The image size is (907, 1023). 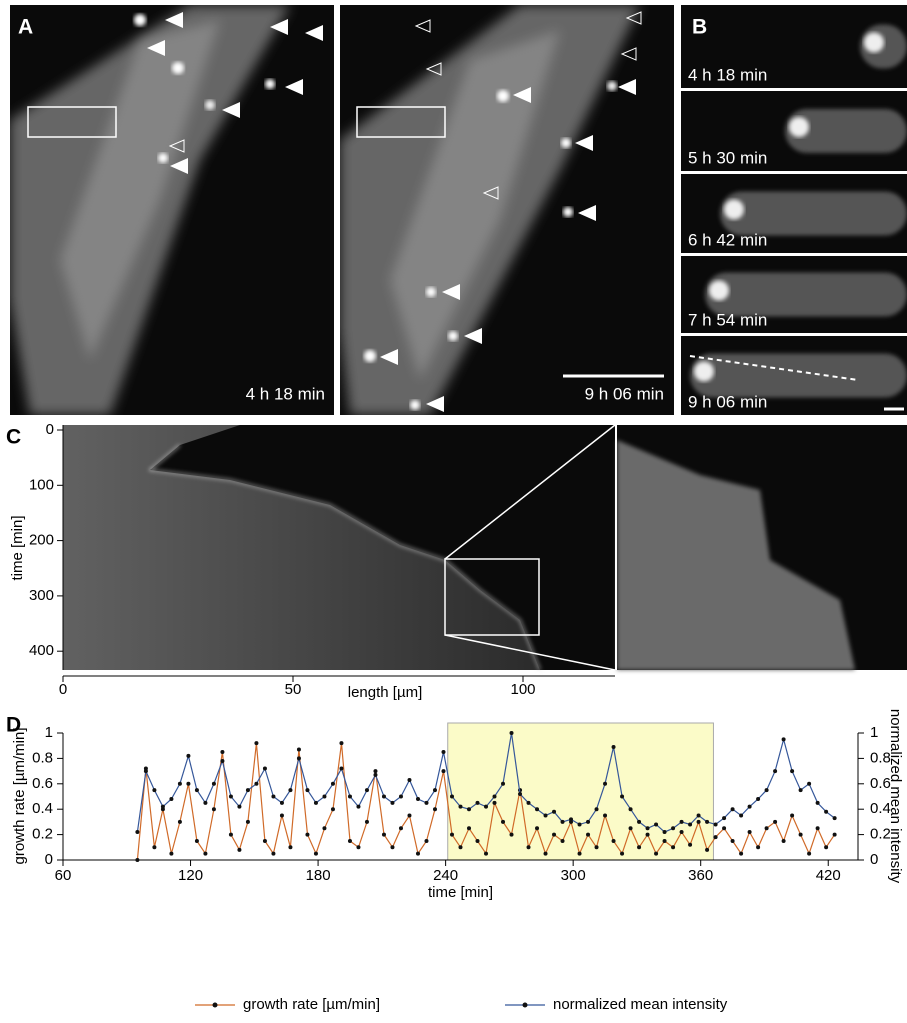 I want to click on x-tick-label: 60, so click(x=63, y=875).